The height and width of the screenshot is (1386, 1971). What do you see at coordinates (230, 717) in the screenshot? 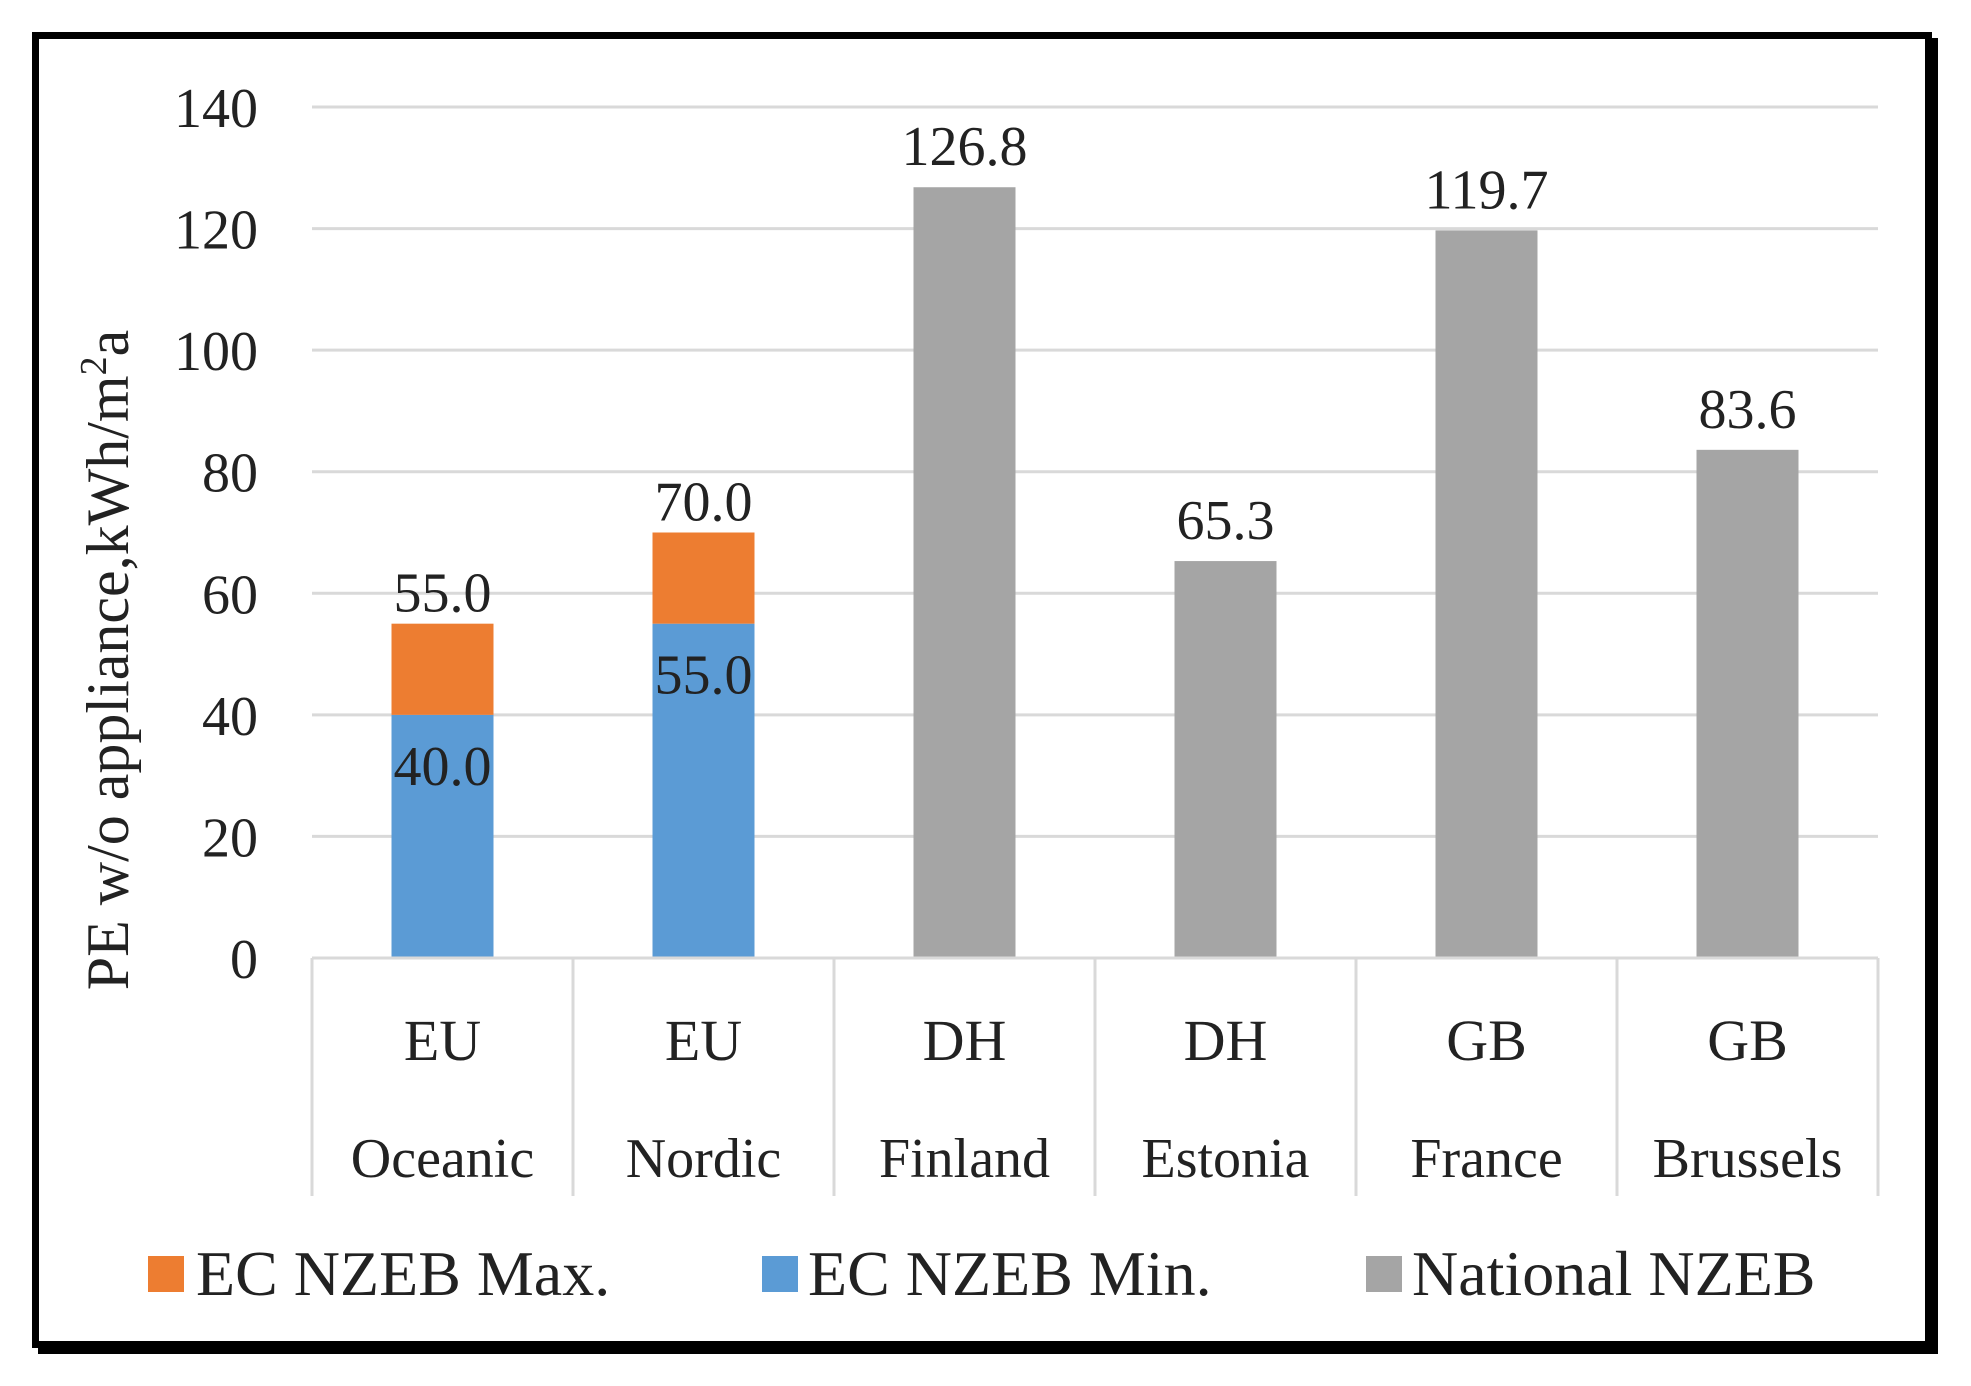
I see `y-tick-label: 40` at bounding box center [230, 717].